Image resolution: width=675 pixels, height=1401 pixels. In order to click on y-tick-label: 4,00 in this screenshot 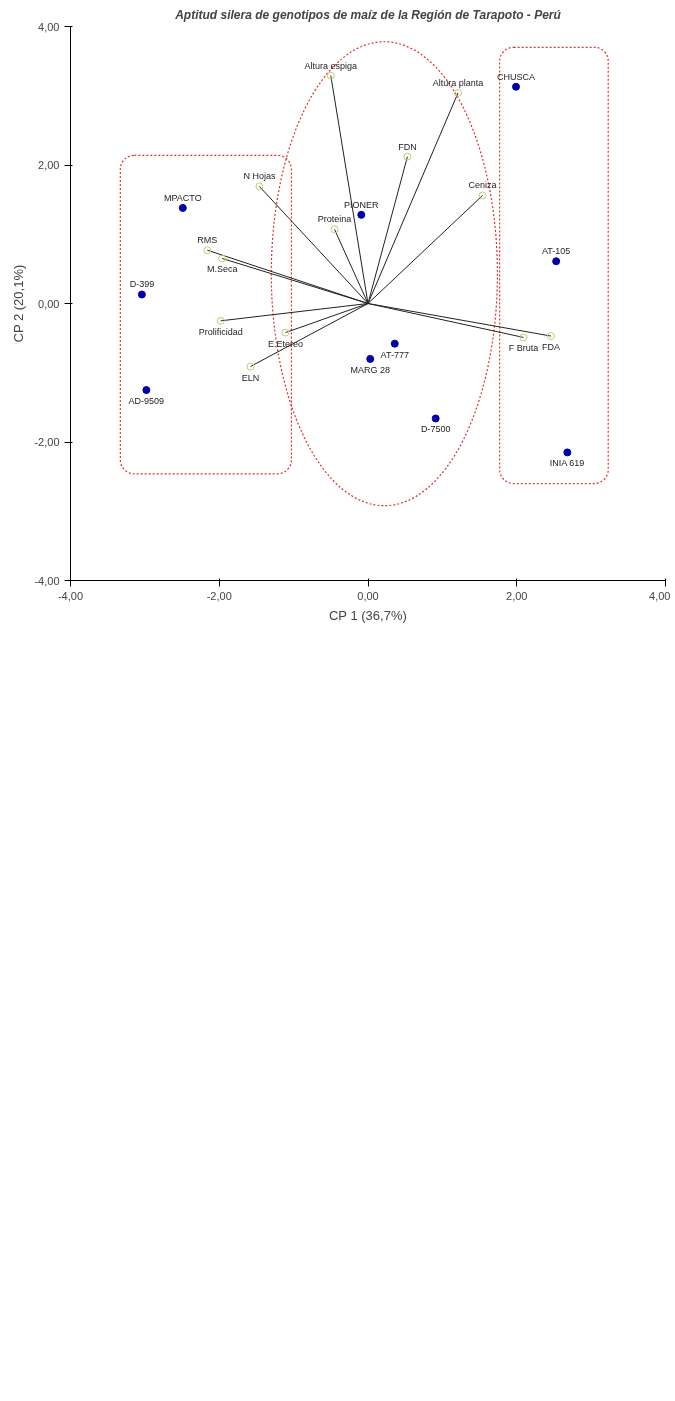, I will do `click(49, 26)`.